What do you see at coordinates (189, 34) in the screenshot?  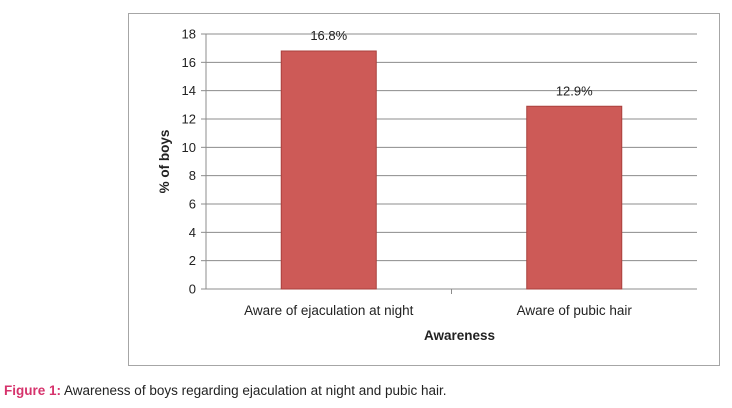 I see `y-tick-label: 18` at bounding box center [189, 34].